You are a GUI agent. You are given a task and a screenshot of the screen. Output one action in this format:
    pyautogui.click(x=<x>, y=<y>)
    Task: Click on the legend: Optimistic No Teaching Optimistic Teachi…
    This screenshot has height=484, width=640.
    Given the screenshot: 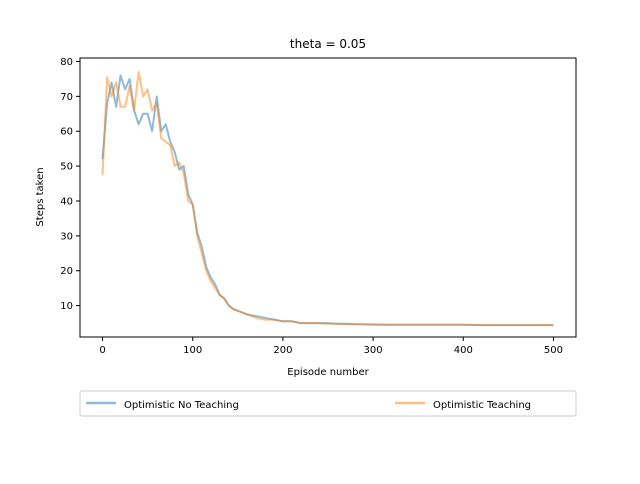 What is the action you would take?
    pyautogui.click(x=328, y=403)
    